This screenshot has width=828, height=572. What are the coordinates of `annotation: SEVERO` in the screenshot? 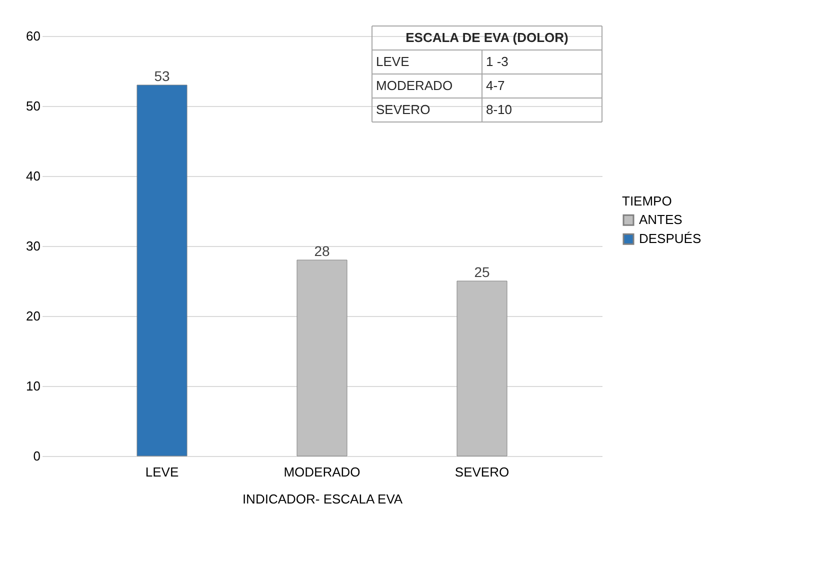 It's located at (403, 109).